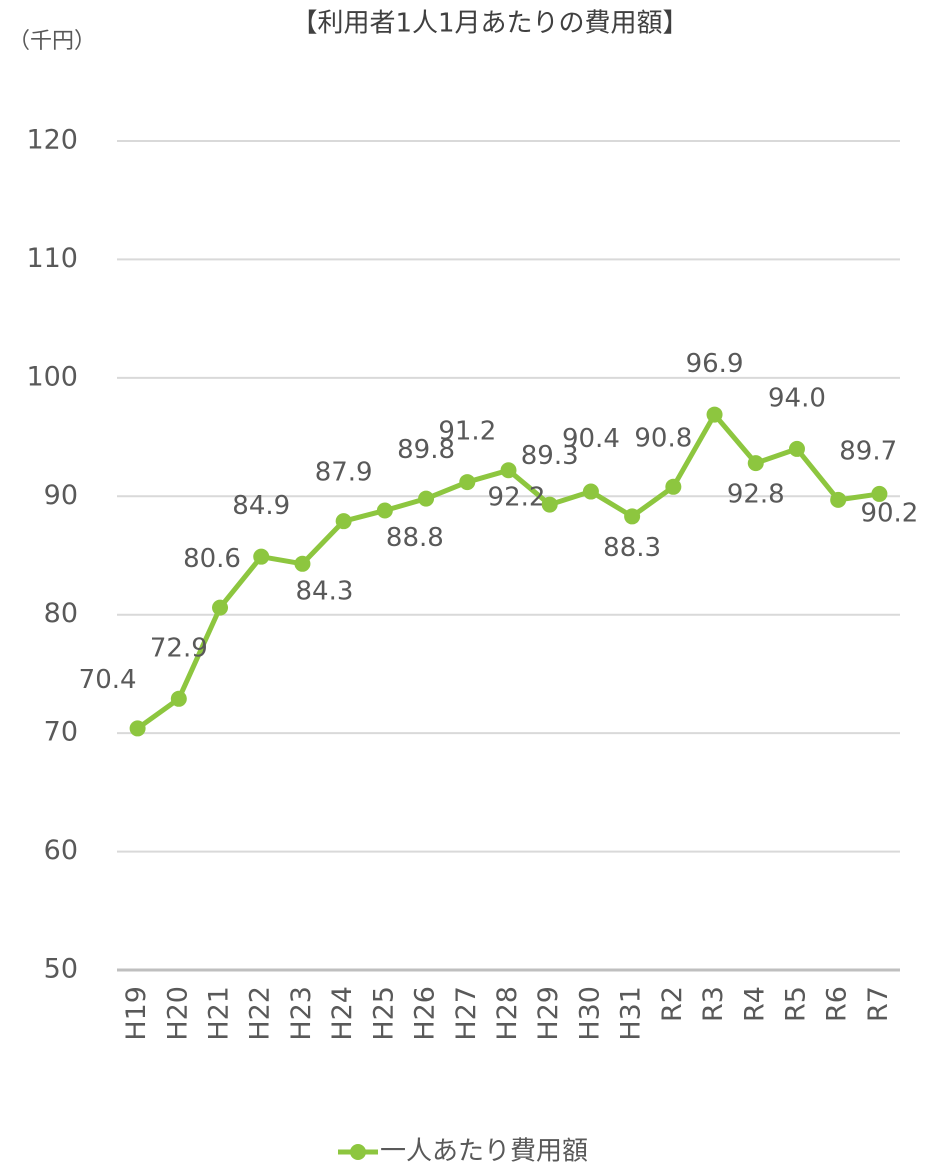 Image resolution: width=944 pixels, height=1172 pixels. I want to click on x-tick-label: H28, so click(507, 1013).